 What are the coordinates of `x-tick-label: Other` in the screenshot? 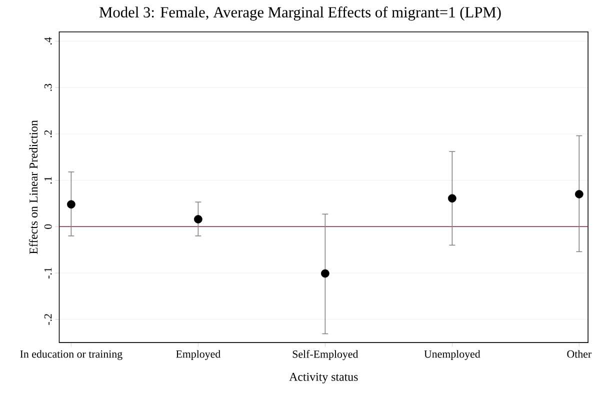 It's located at (579, 354).